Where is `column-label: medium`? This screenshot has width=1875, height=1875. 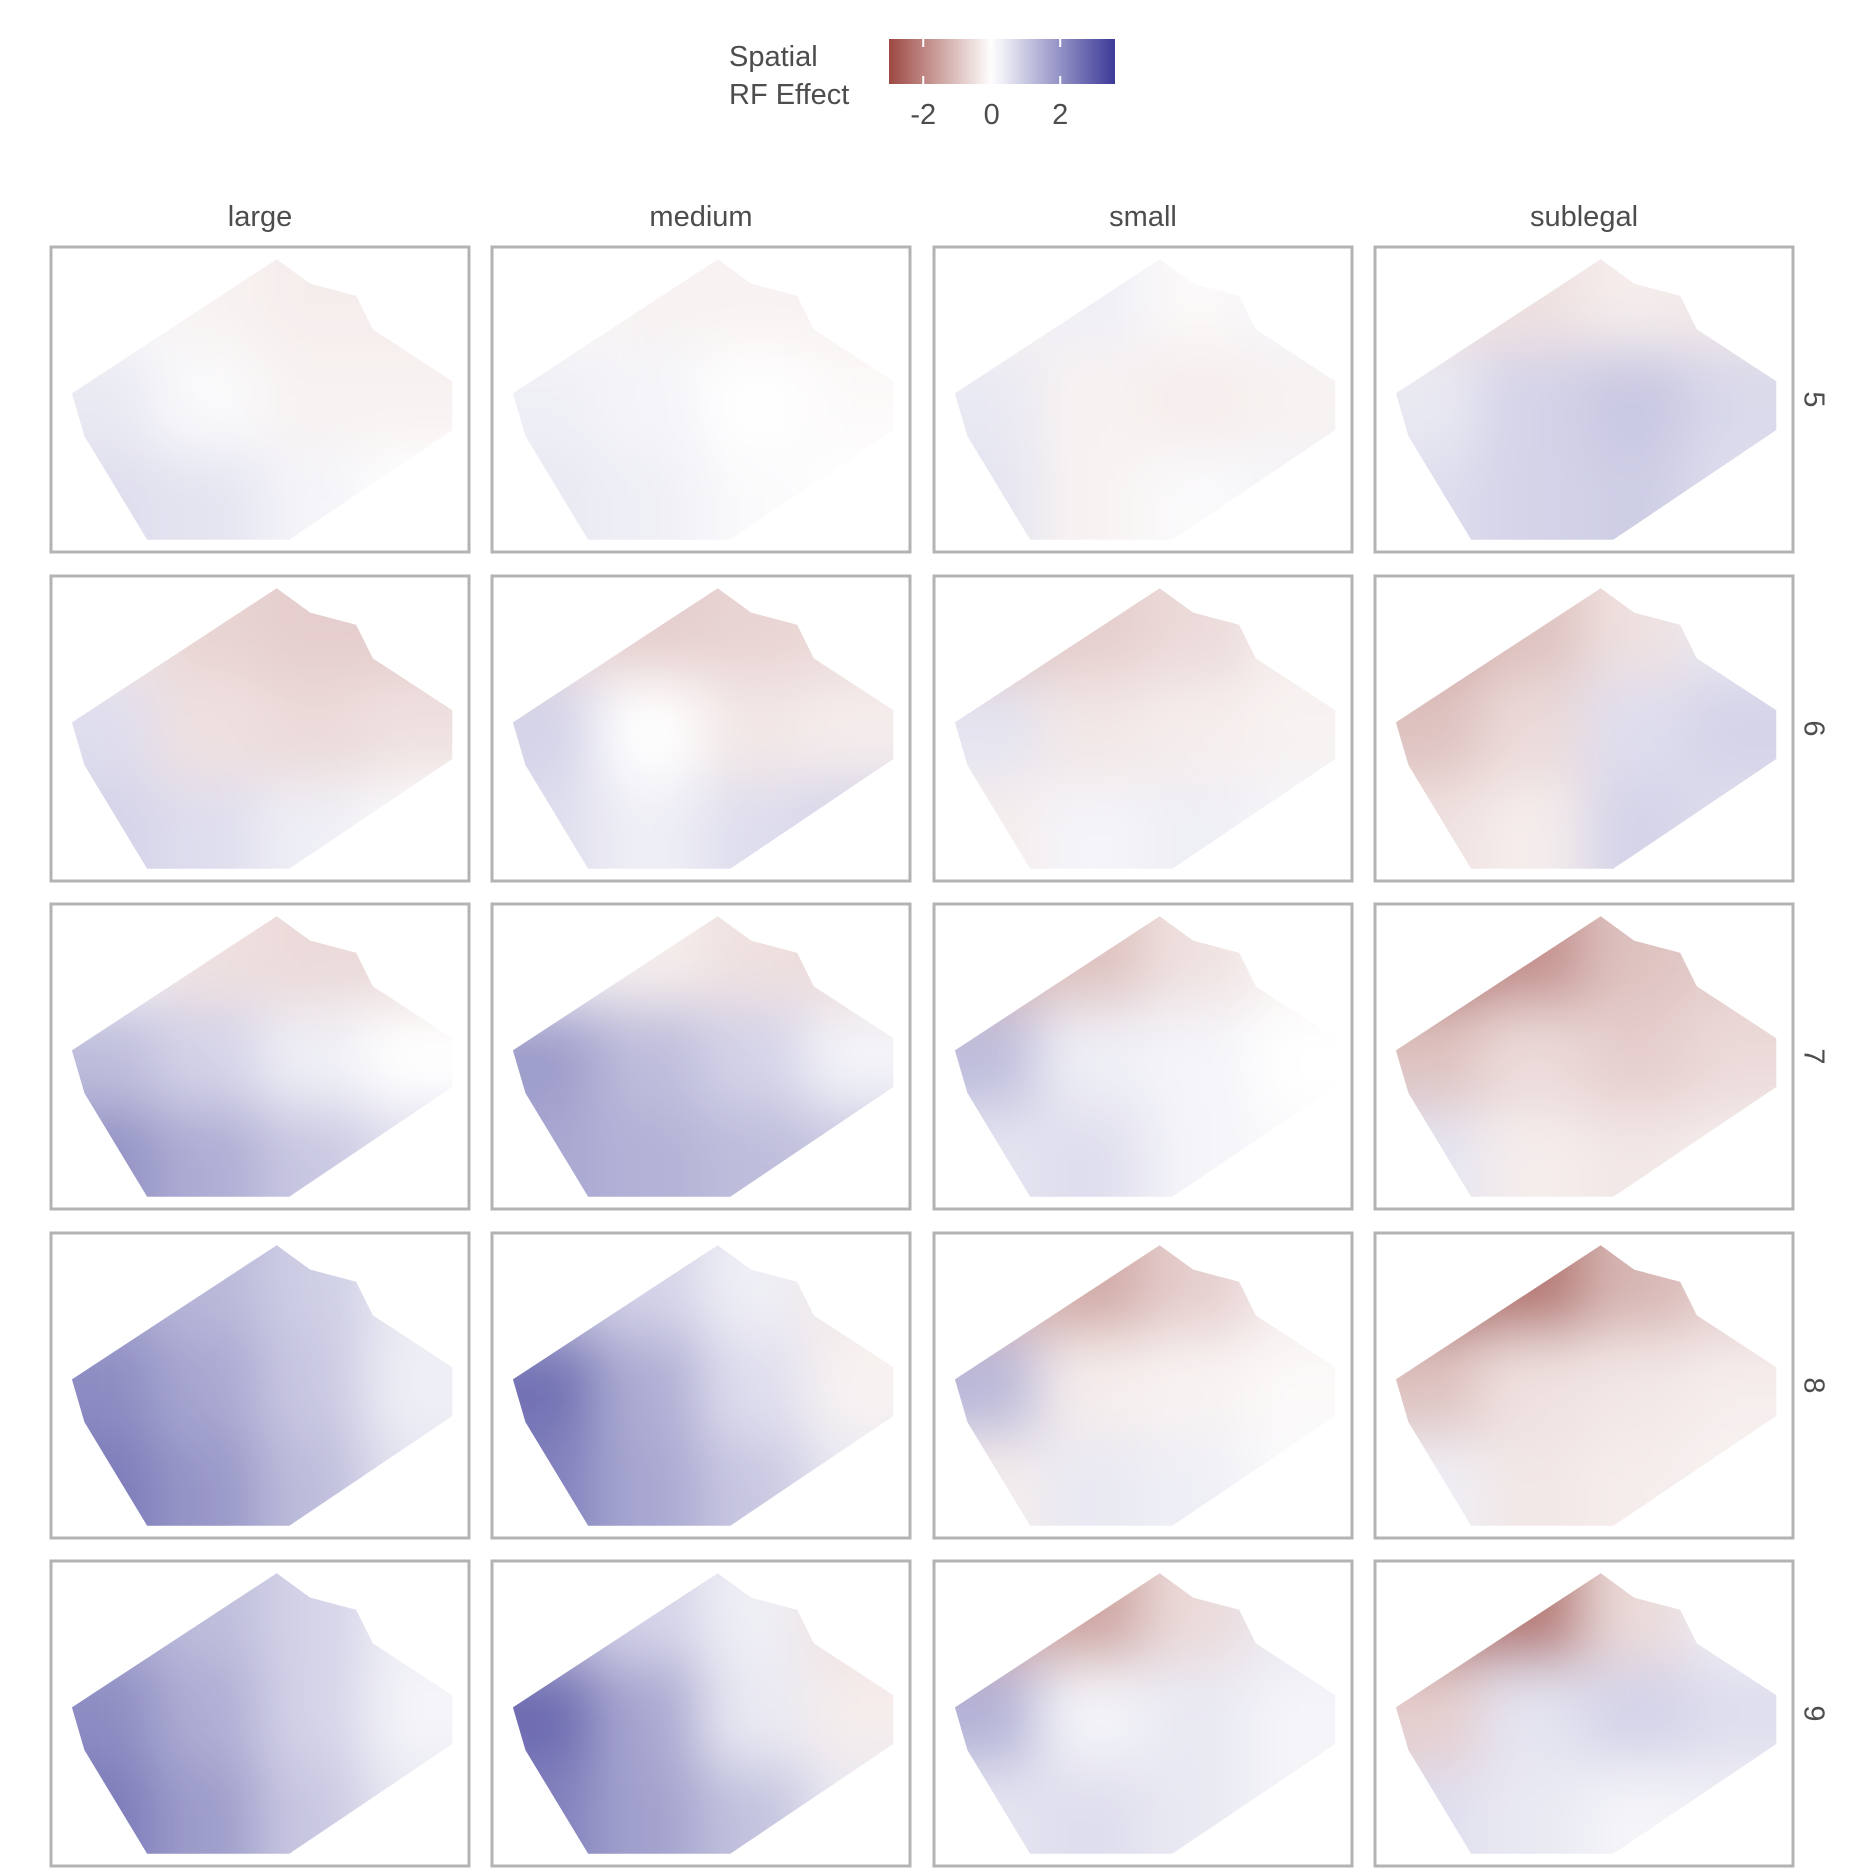 column-label: medium is located at coordinates (700, 217).